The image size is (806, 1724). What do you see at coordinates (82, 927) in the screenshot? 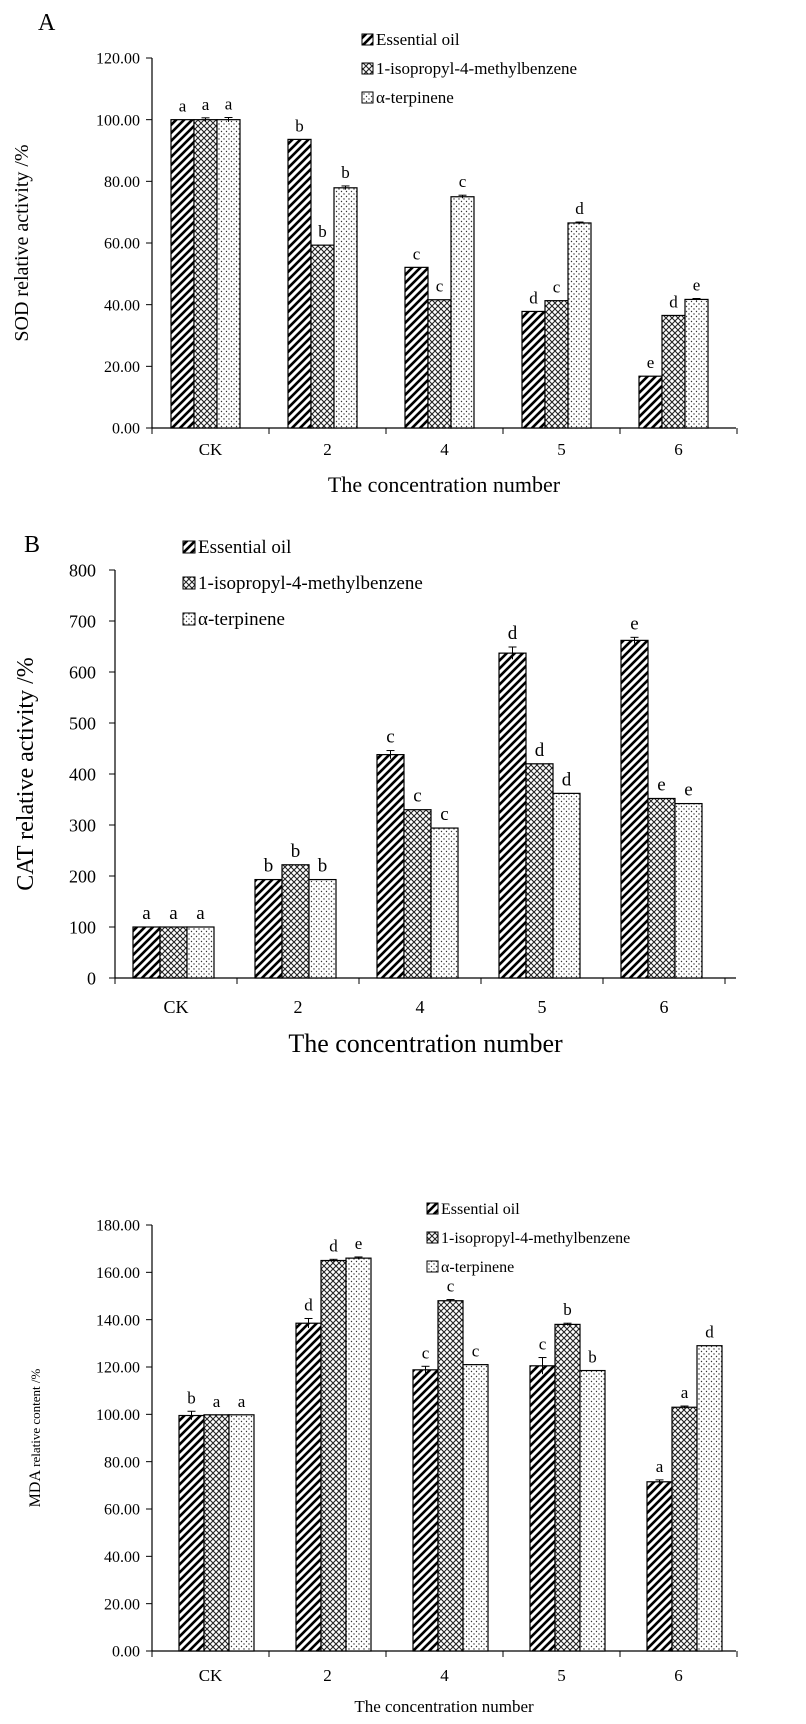
I see `y-tick-label: 100` at bounding box center [82, 927].